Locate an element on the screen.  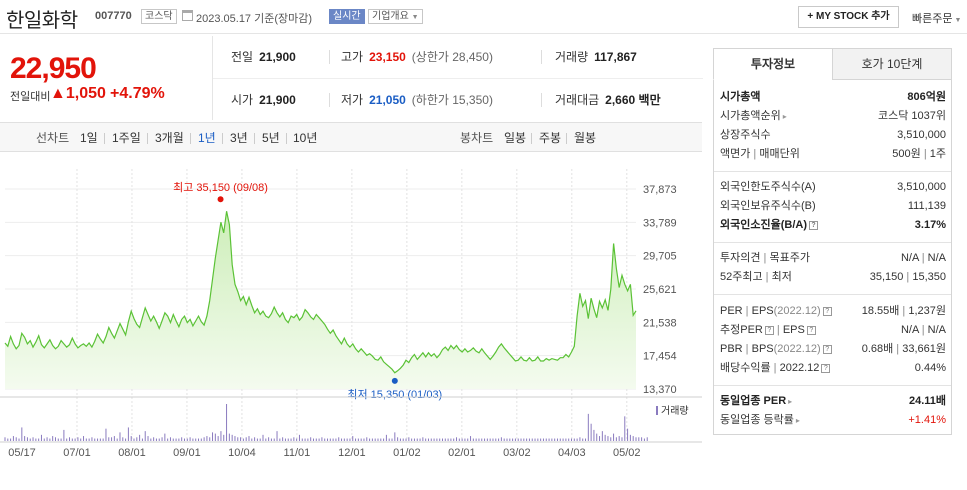
x-tick-label: 03/02 is located at coordinates (517, 453).